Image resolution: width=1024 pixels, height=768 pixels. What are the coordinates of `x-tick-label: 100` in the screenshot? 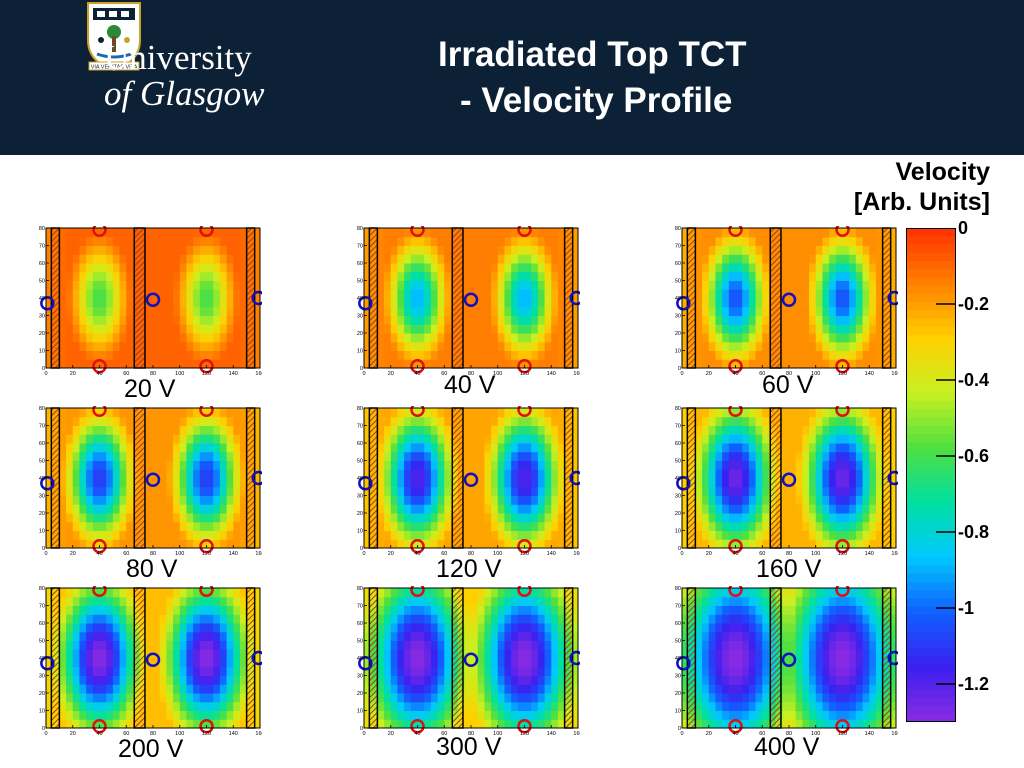 It's located at (179, 374).